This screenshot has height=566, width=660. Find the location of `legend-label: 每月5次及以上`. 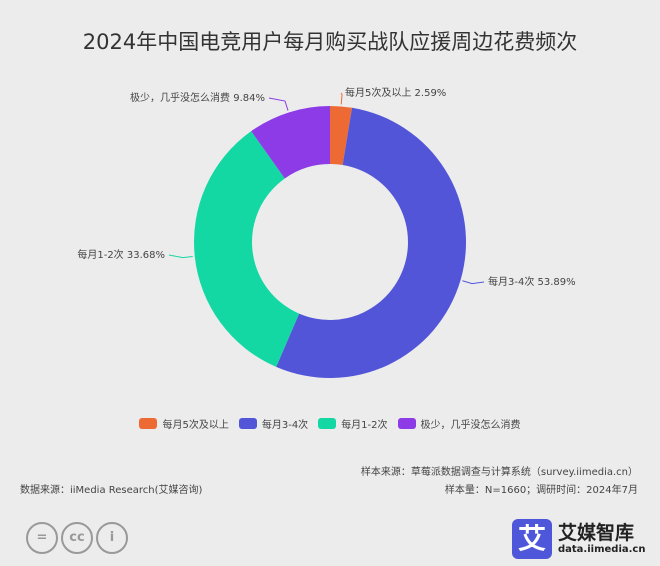

legend-label: 每月5次及以上 is located at coordinates (195, 425).